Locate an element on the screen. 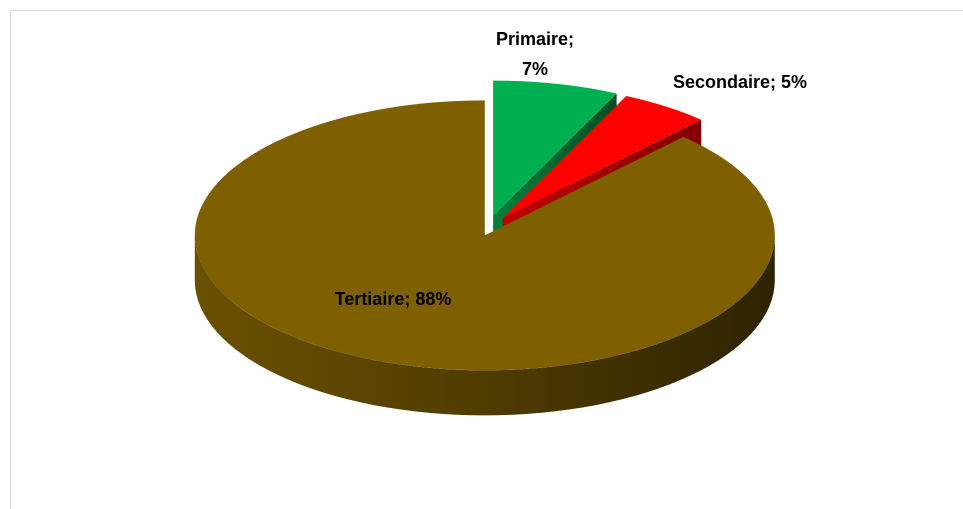 The height and width of the screenshot is (509, 963). label-line: Primaire; is located at coordinates (535, 39).